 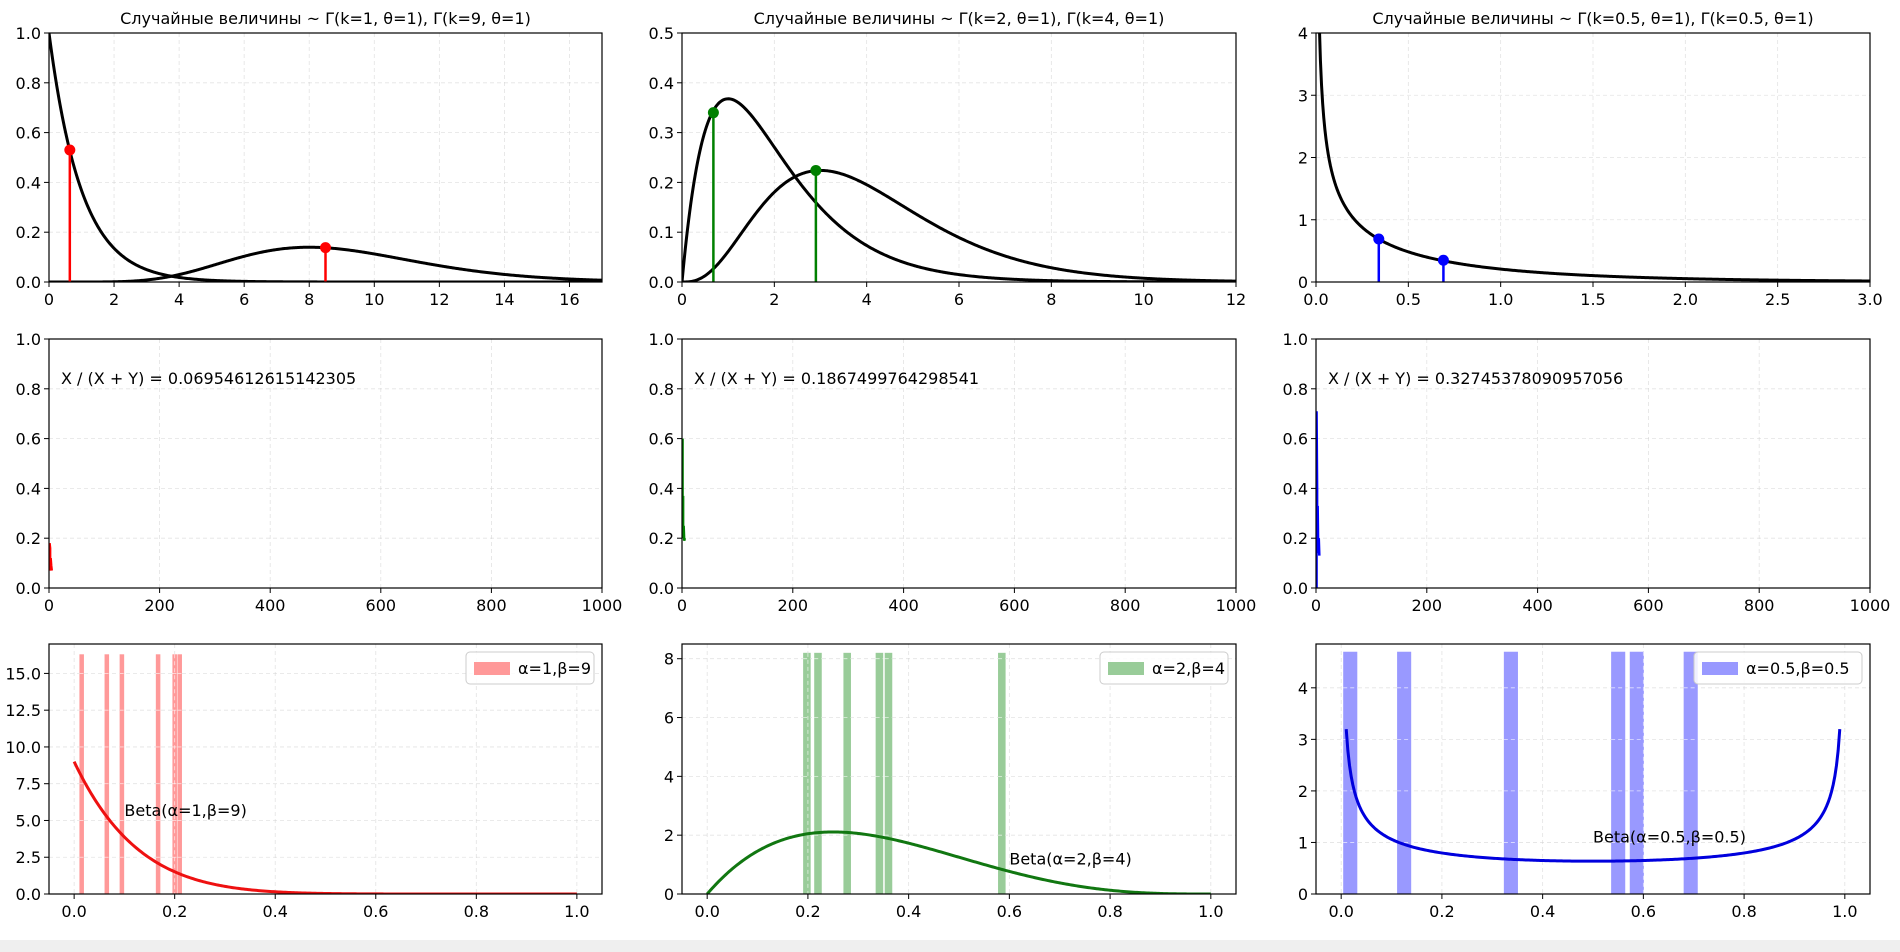 What do you see at coordinates (374, 299) in the screenshot?
I see `x-tick-label: 10` at bounding box center [374, 299].